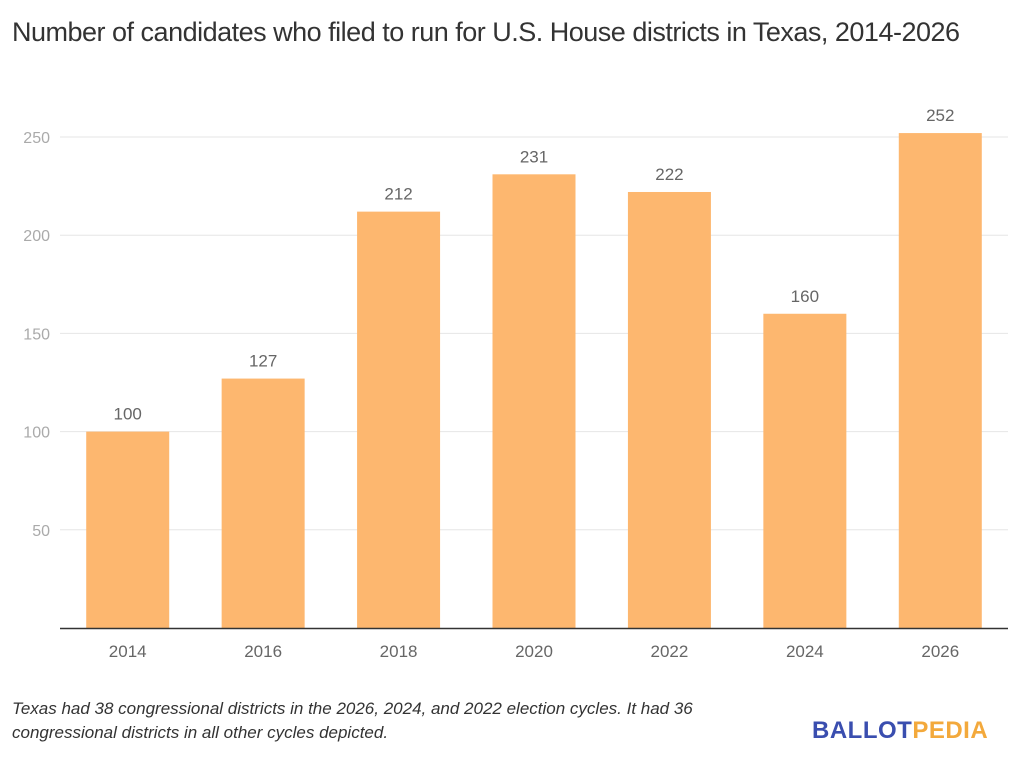 The width and height of the screenshot is (1024, 763). Describe the element at coordinates (263, 651) in the screenshot. I see `x-tick-label: 2016` at that location.